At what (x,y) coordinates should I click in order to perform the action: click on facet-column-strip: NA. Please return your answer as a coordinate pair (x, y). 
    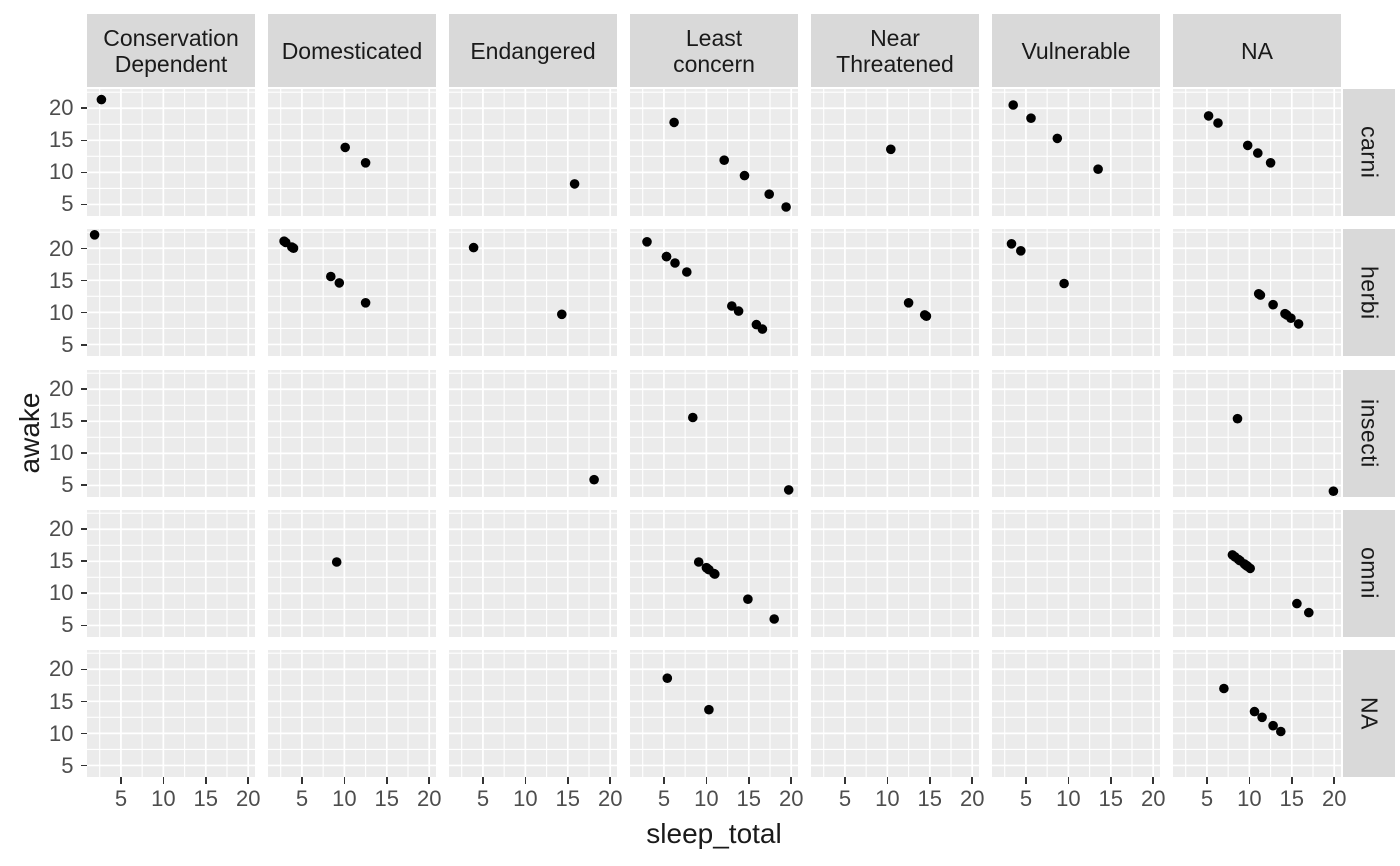
    Looking at the image, I should click on (1257, 50).